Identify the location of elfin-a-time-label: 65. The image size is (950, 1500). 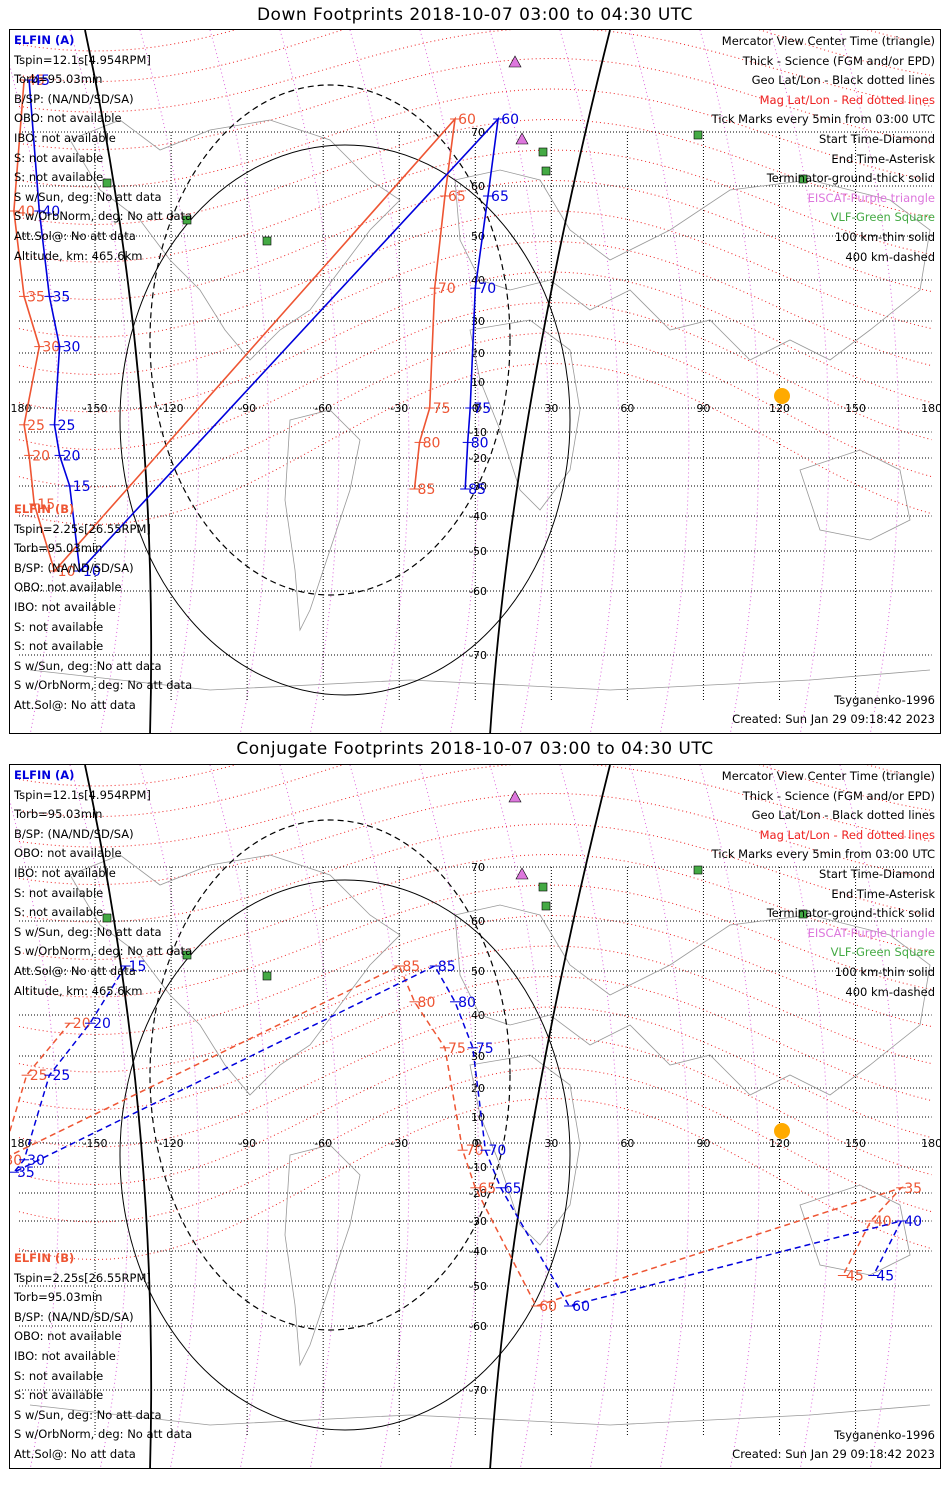
(500, 197).